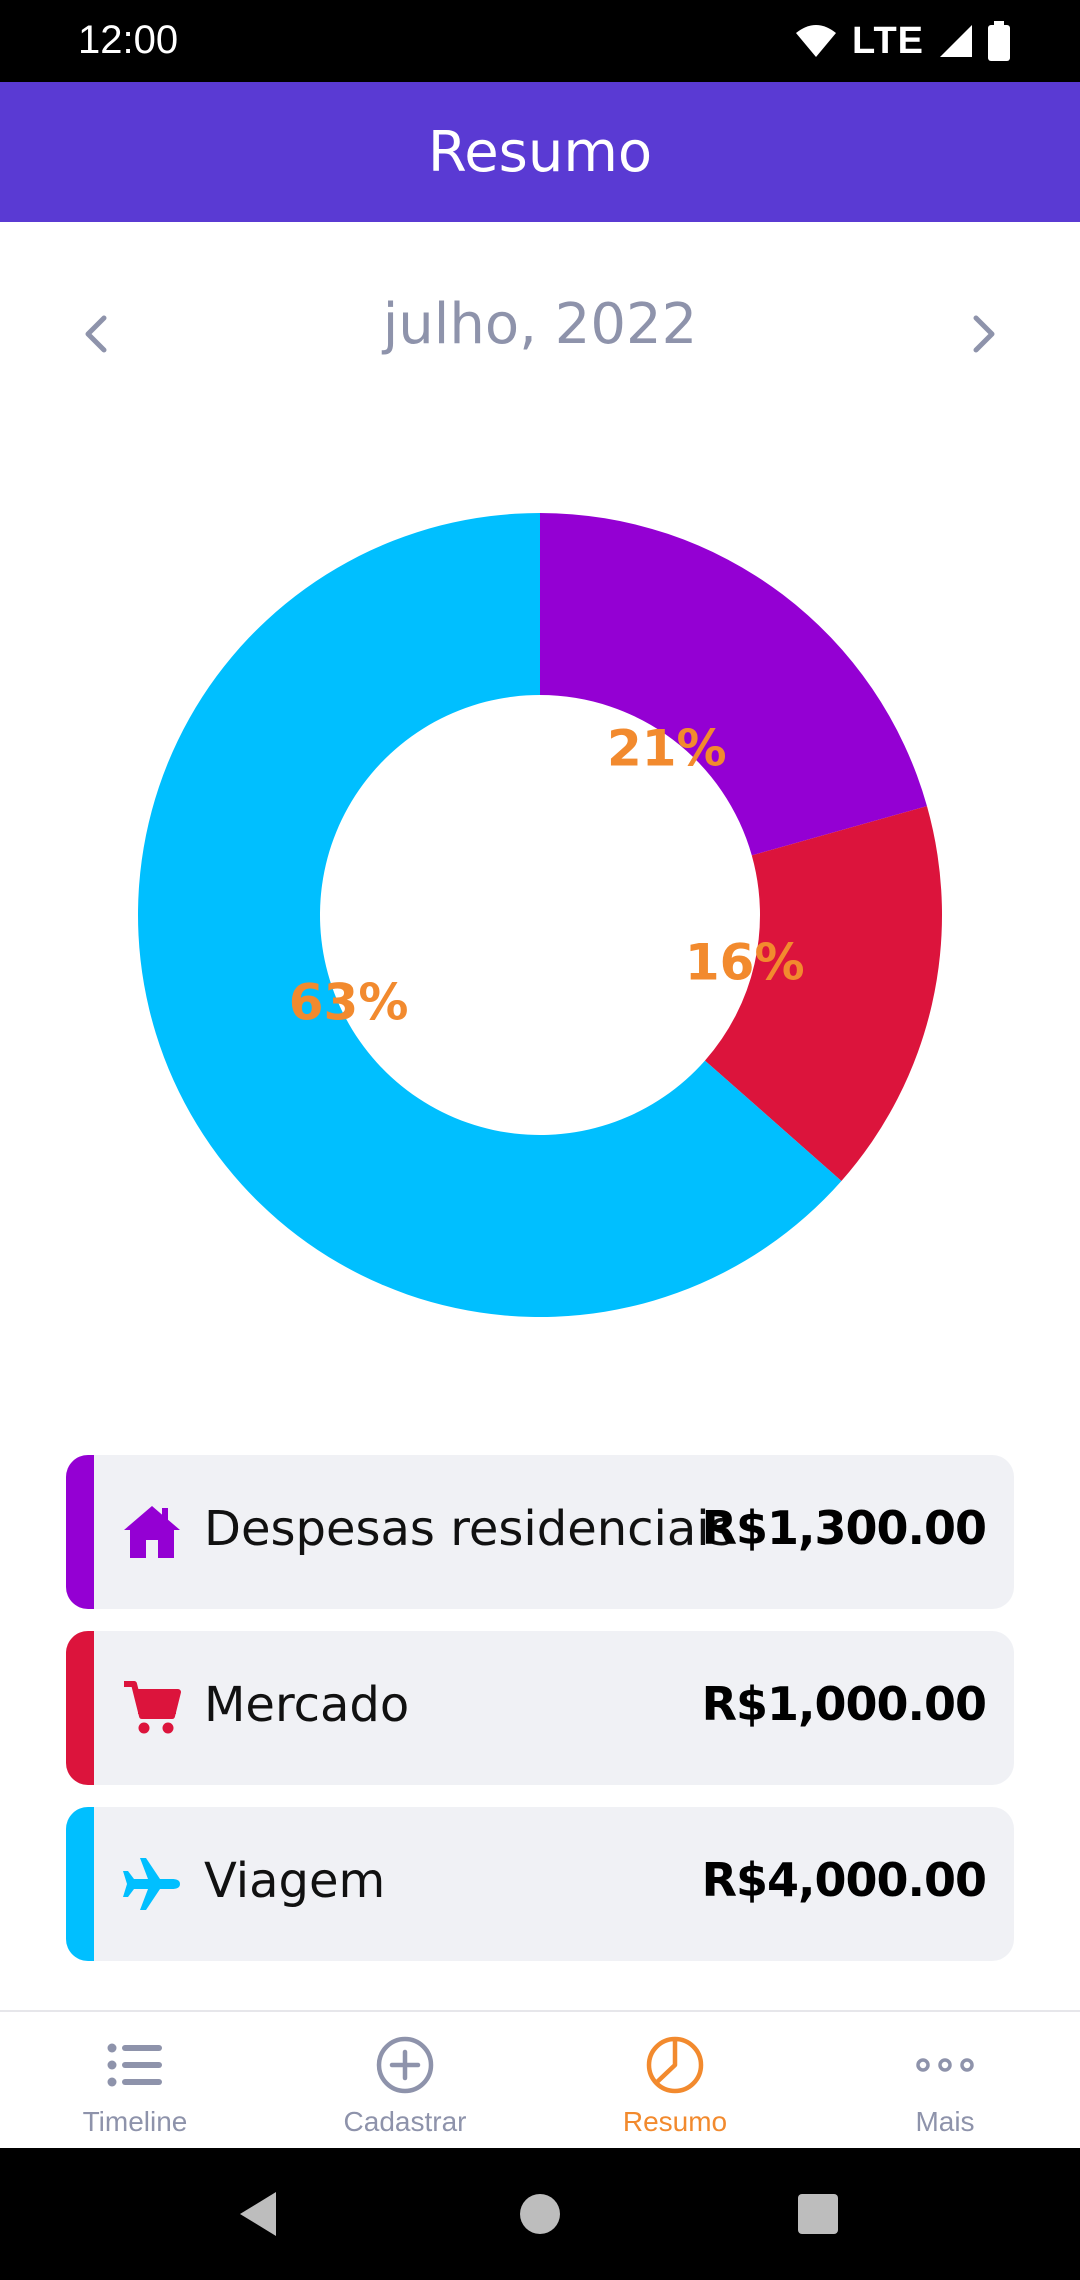 Image resolution: width=1080 pixels, height=2280 pixels. Describe the element at coordinates (349, 1002) in the screenshot. I see `donut-percent-label: 63%` at that location.